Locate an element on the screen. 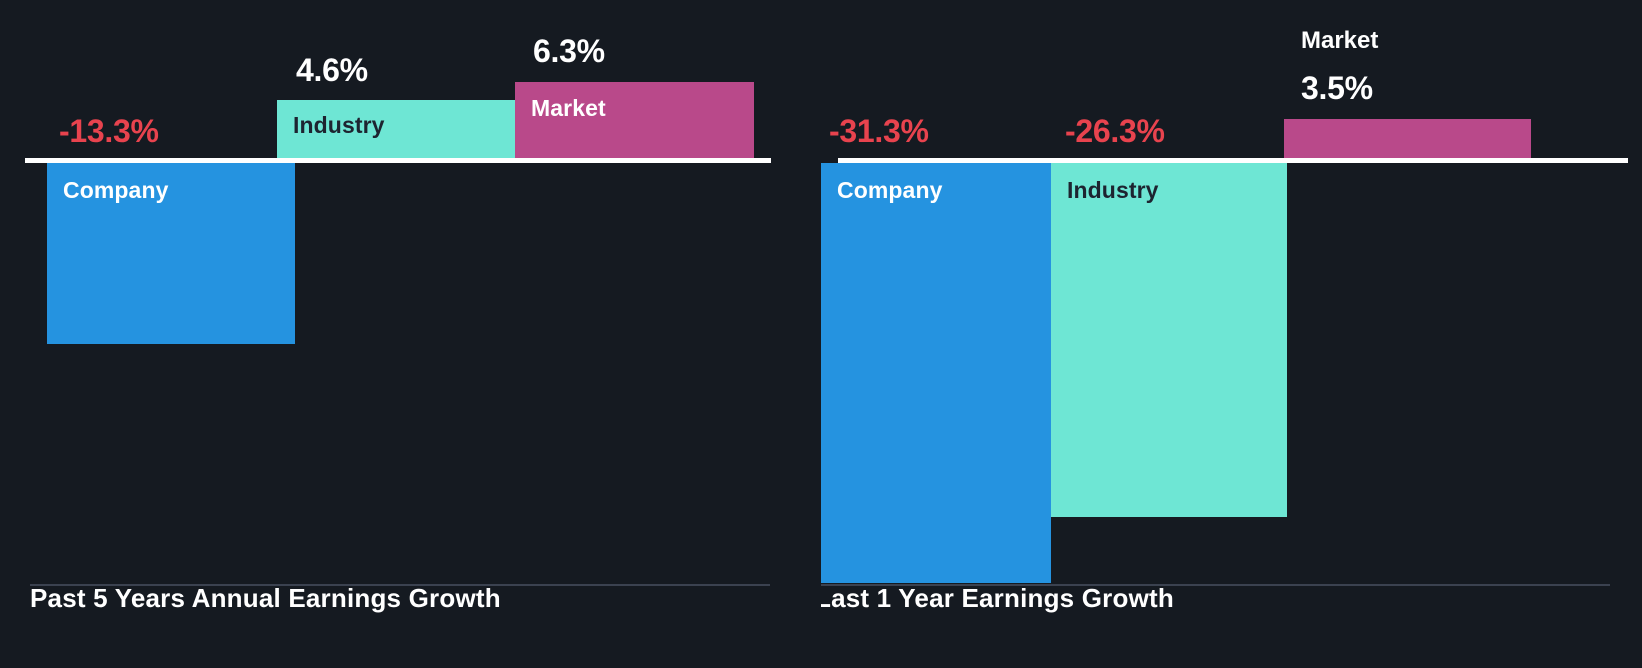  bar-market is located at coordinates (1407, 140).